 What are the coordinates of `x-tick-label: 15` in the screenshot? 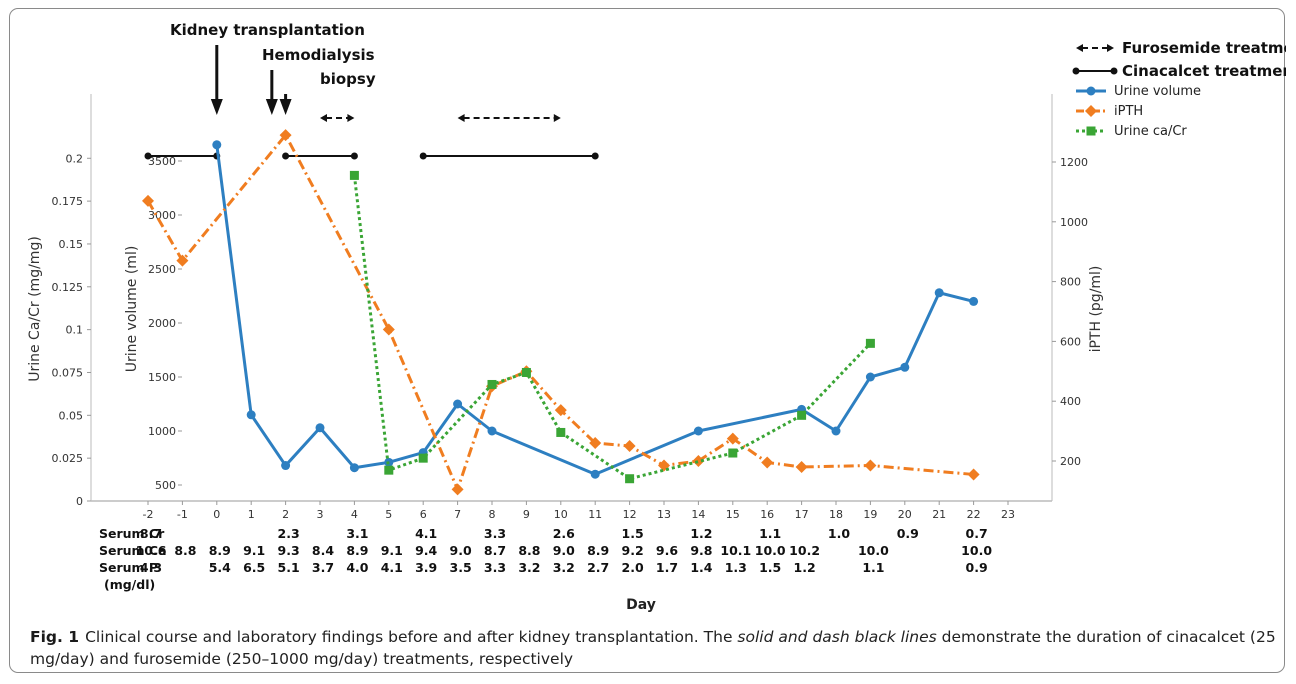 It's located at (733, 514).